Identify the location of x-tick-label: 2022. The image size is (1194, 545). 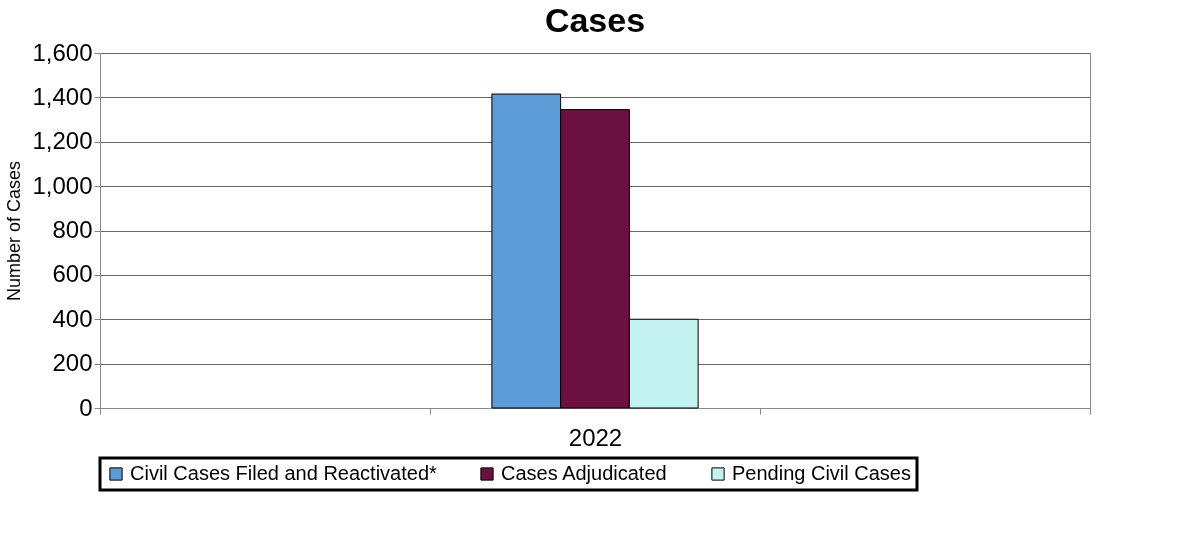
(595, 437).